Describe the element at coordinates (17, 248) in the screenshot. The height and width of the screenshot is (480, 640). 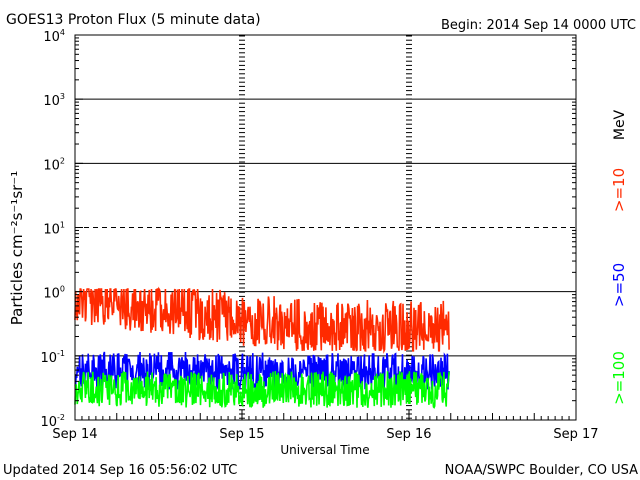
I see `y-axis-label: Particles cm⁻²s⁻¹sr⁻¹` at that location.